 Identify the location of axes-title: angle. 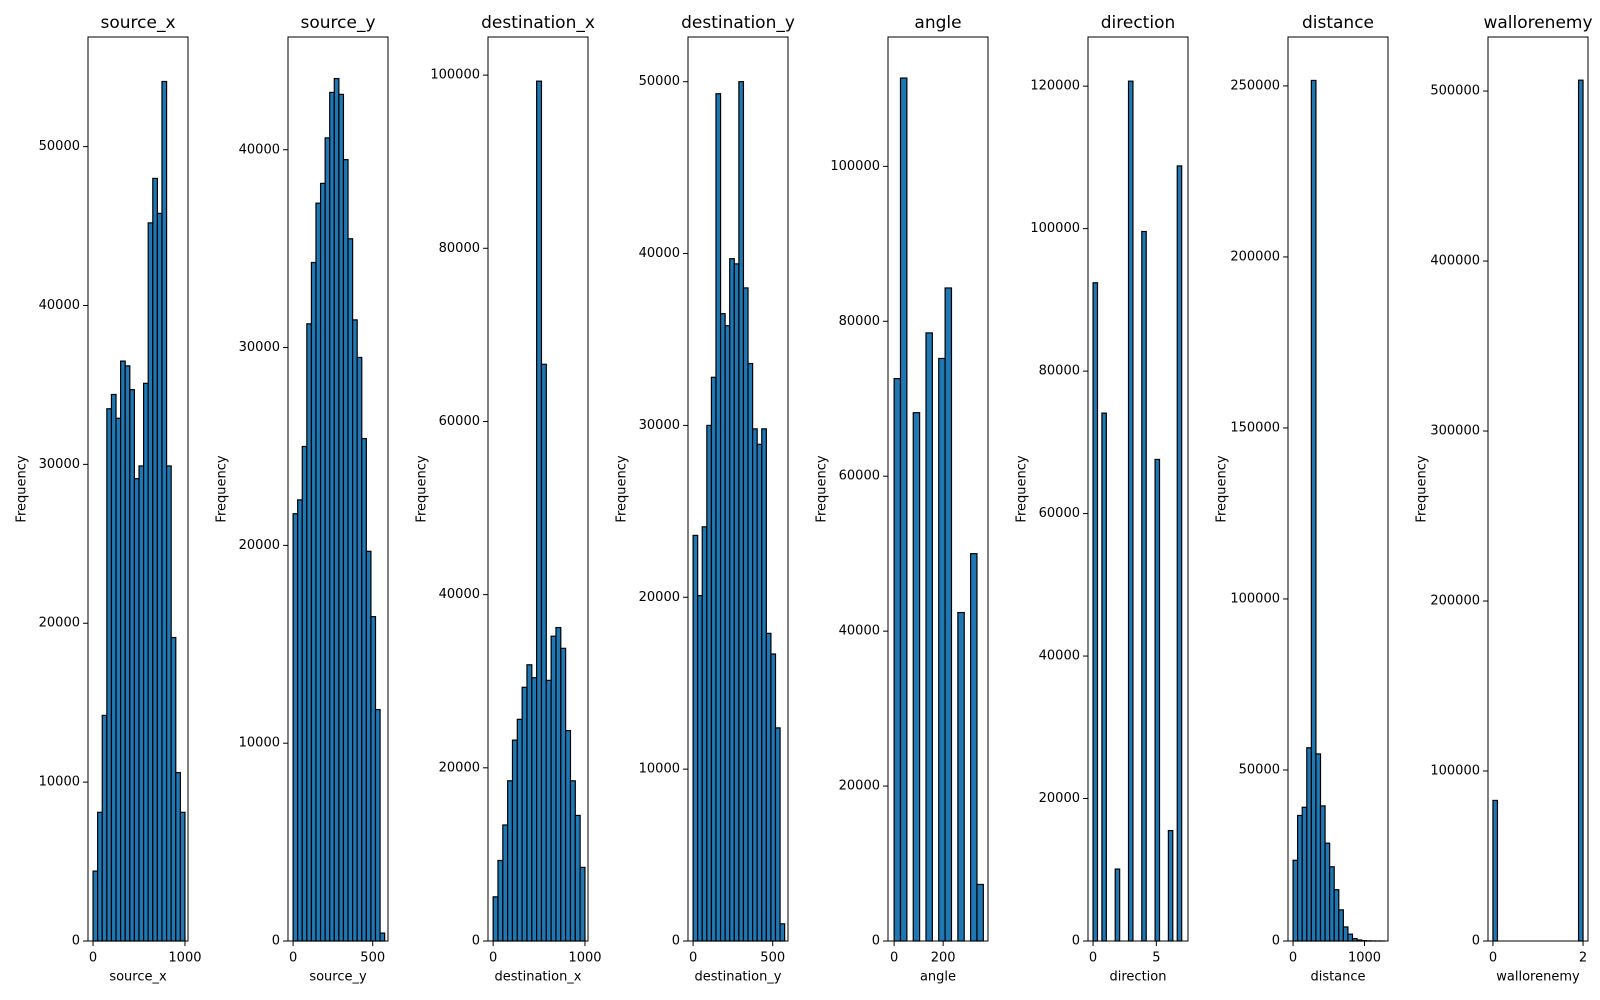
(937, 23).